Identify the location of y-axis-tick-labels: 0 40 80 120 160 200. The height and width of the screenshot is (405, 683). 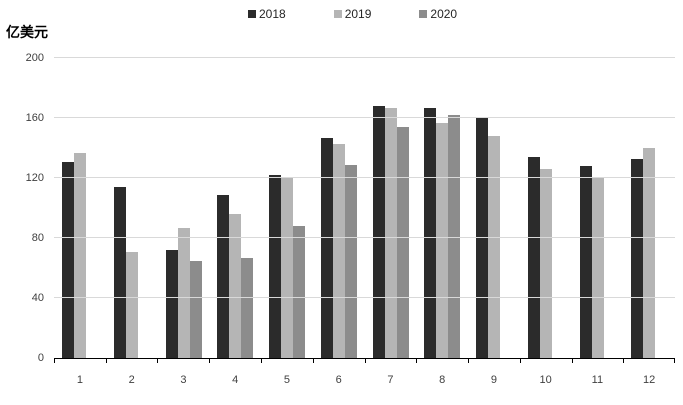
(22, 208).